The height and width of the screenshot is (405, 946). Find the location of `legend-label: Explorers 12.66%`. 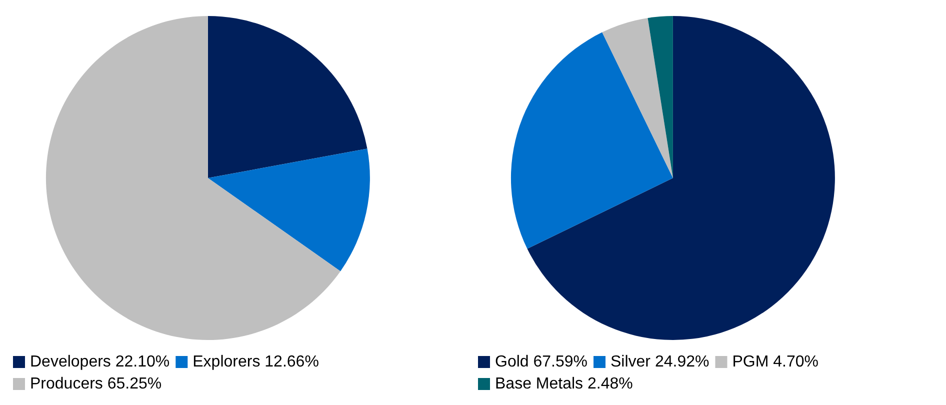

legend-label: Explorers 12.66% is located at coordinates (255, 362).